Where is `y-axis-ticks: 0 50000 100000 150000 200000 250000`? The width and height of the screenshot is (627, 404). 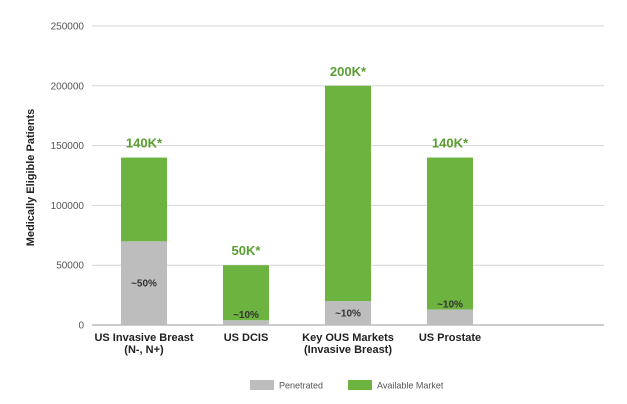 y-axis-ticks: 0 50000 100000 150000 200000 250000 is located at coordinates (68, 177).